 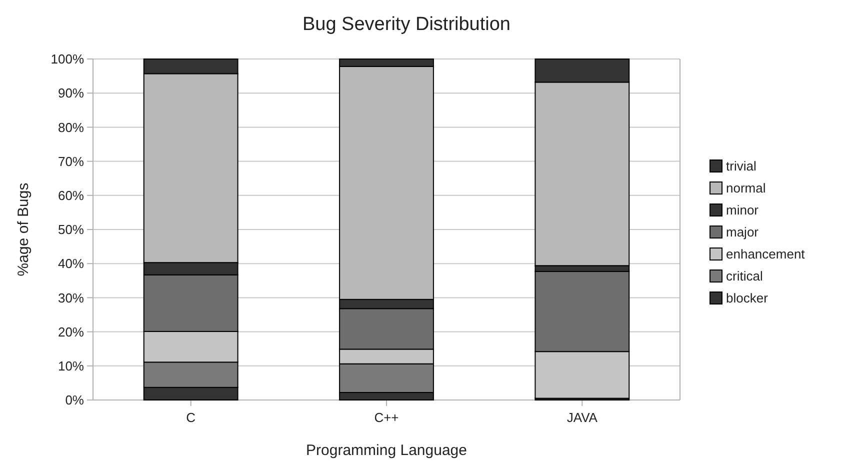 I want to click on y-tick-label: 0%, so click(x=74, y=400).